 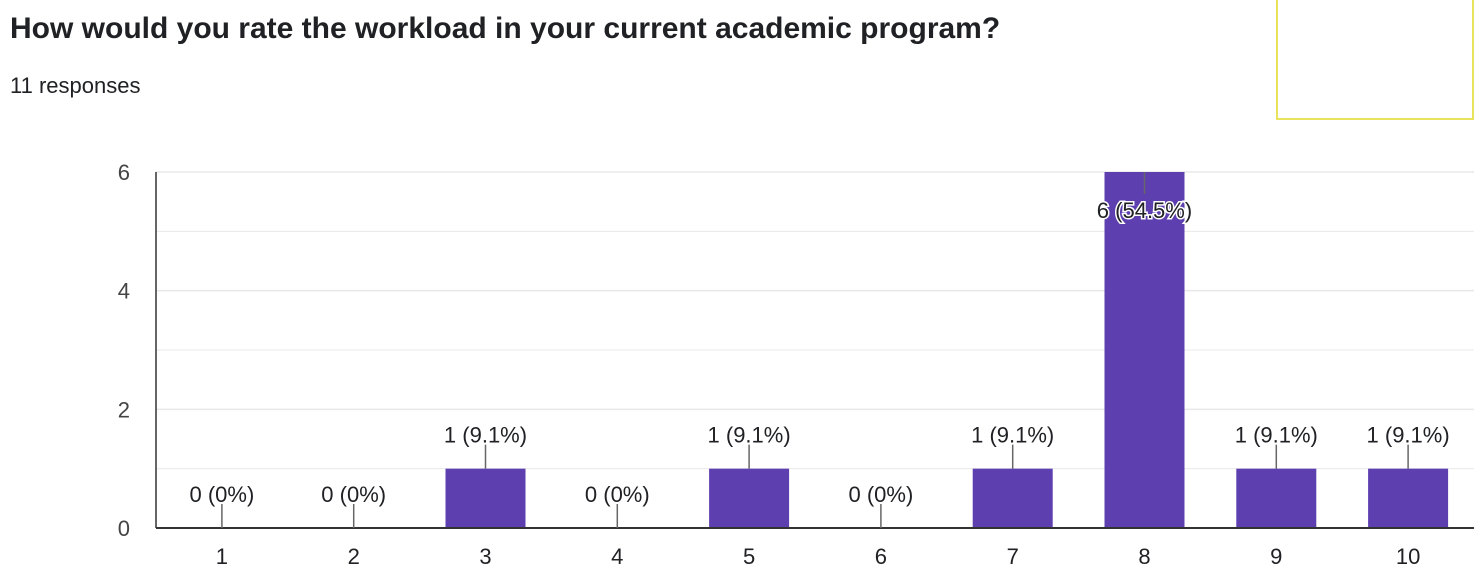 What do you see at coordinates (124, 291) in the screenshot?
I see `y-tick-label: 4` at bounding box center [124, 291].